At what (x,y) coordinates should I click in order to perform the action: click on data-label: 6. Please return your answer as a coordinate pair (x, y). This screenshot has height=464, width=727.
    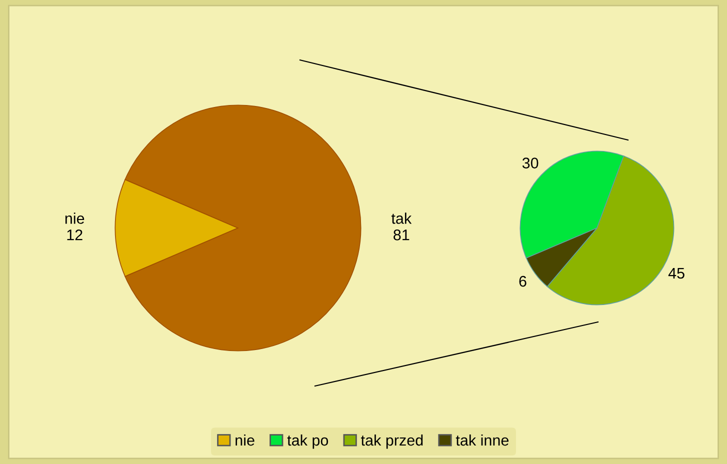
    Looking at the image, I should click on (522, 281).